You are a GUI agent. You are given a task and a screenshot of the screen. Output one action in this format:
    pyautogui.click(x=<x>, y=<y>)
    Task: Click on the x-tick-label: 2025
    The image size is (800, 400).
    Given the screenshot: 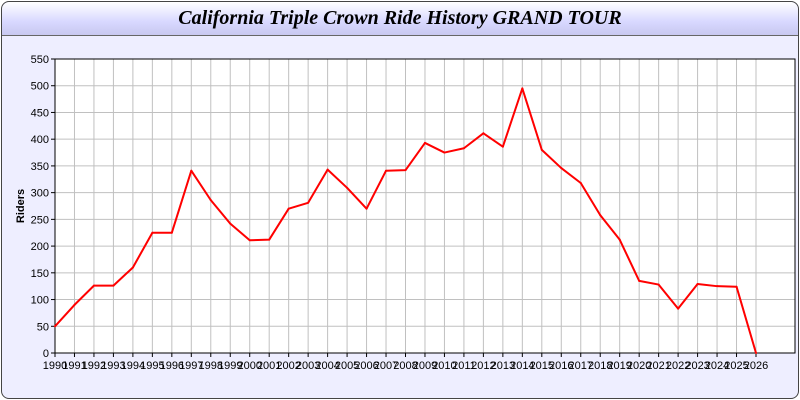 What is the action you would take?
    pyautogui.click(x=736, y=366)
    